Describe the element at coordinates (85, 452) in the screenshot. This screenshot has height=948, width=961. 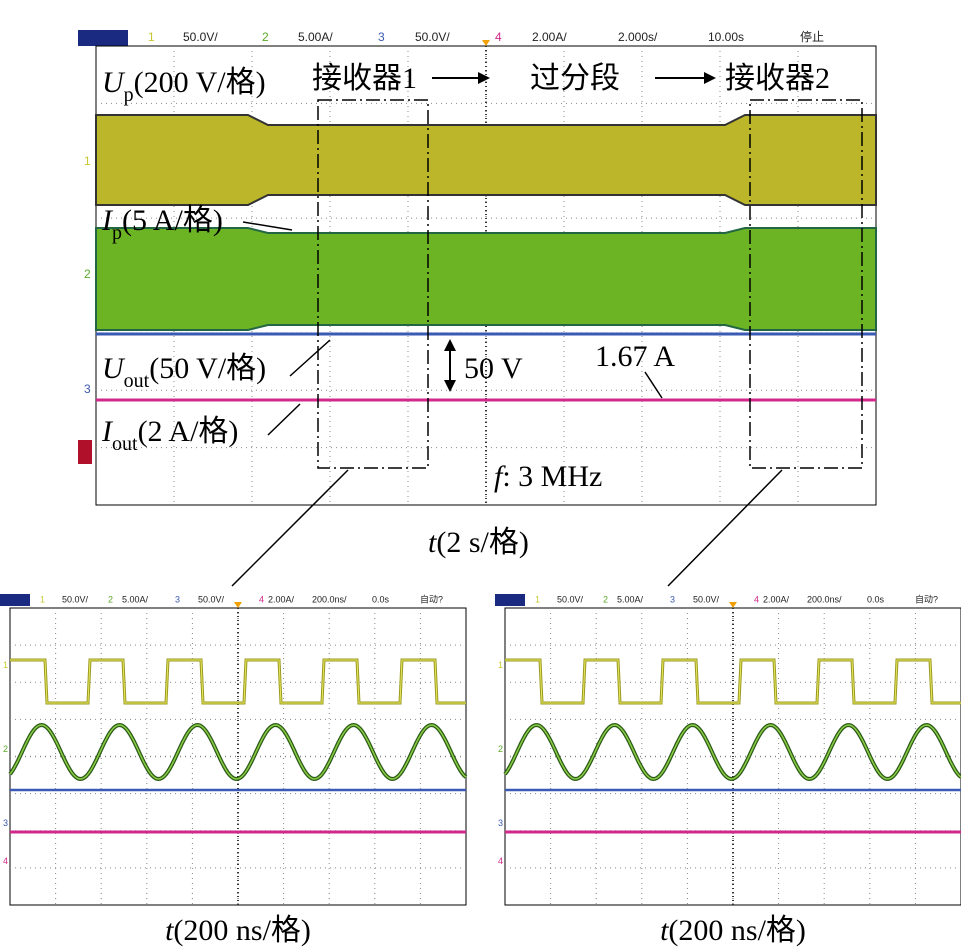
I see `channel-4-marker` at that location.